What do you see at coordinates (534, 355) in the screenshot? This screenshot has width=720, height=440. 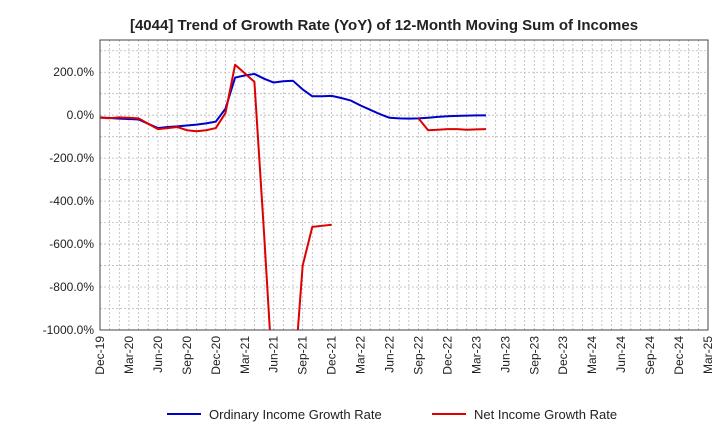 I see `x-tick-label: Sep-23` at bounding box center [534, 355].